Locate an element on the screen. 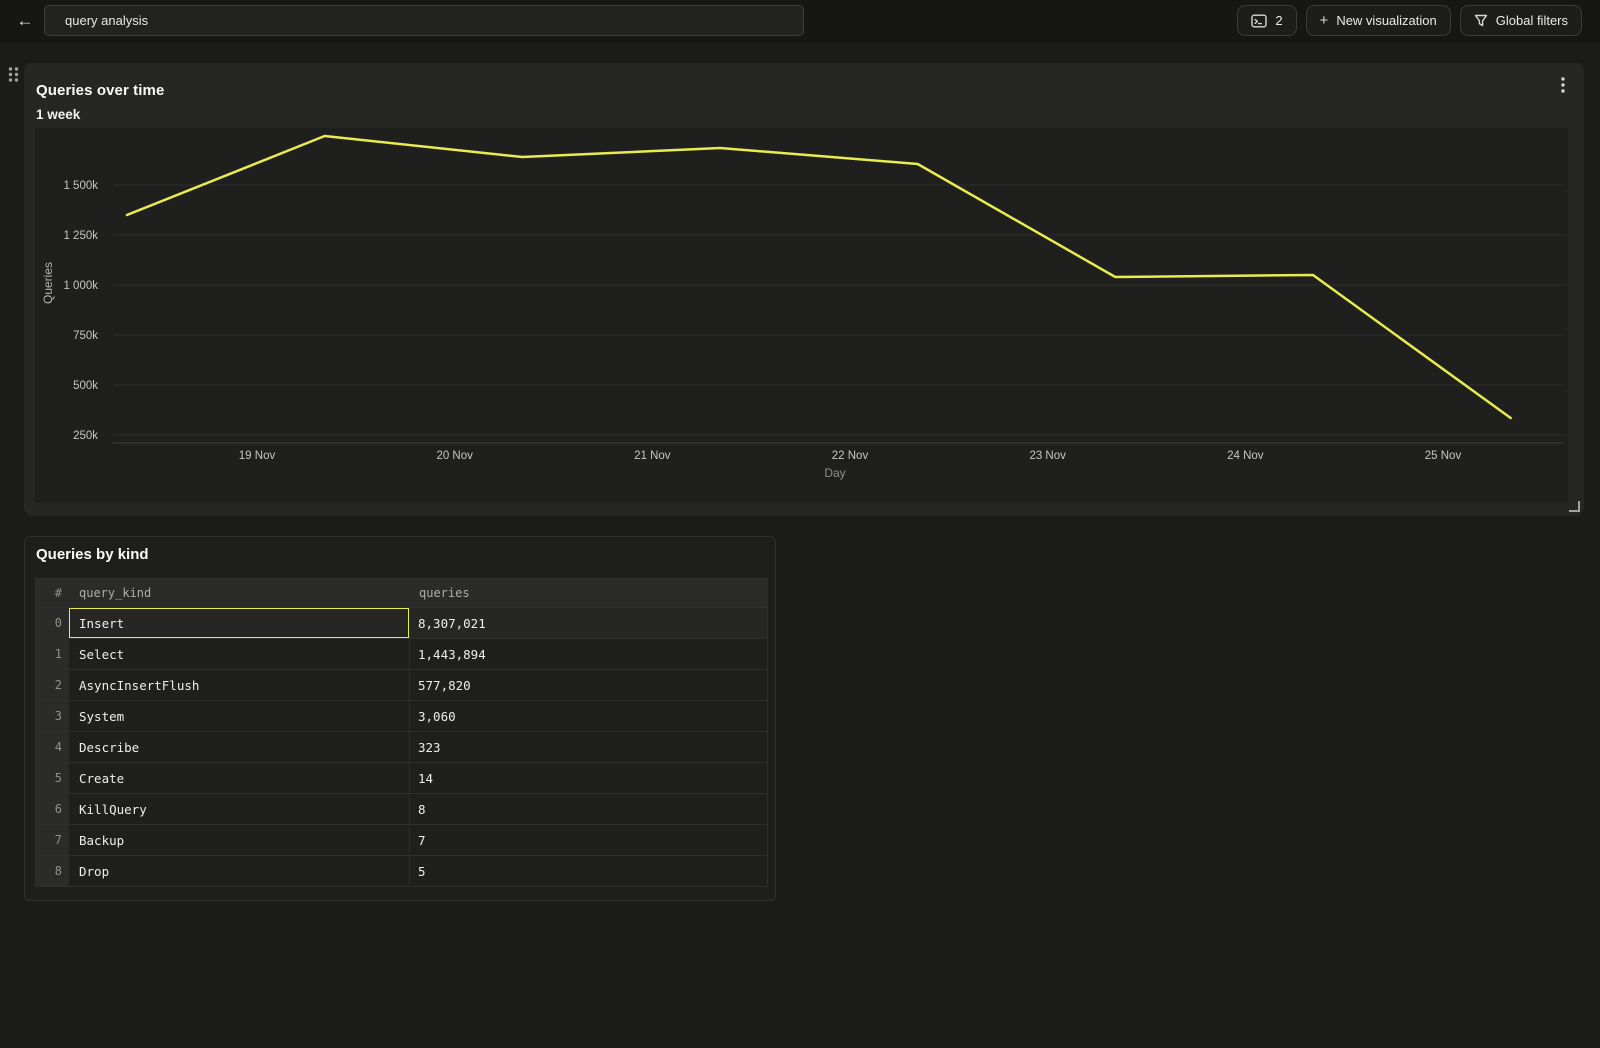 This screenshot has width=1600, height=1048. table-title: Queries by kind is located at coordinates (92, 554).